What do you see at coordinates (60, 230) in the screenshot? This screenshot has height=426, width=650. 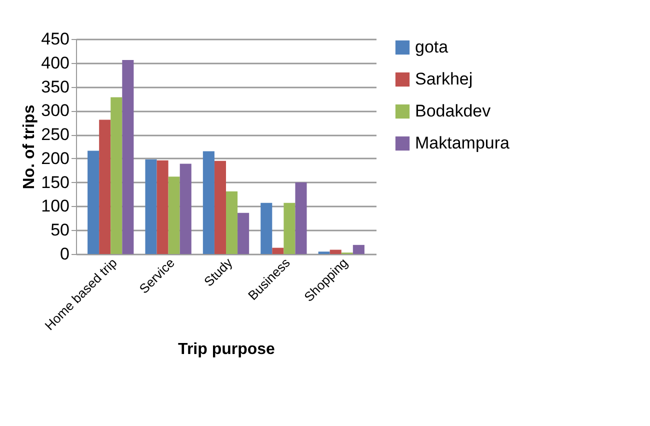 I see `y-tick-label: 50` at bounding box center [60, 230].